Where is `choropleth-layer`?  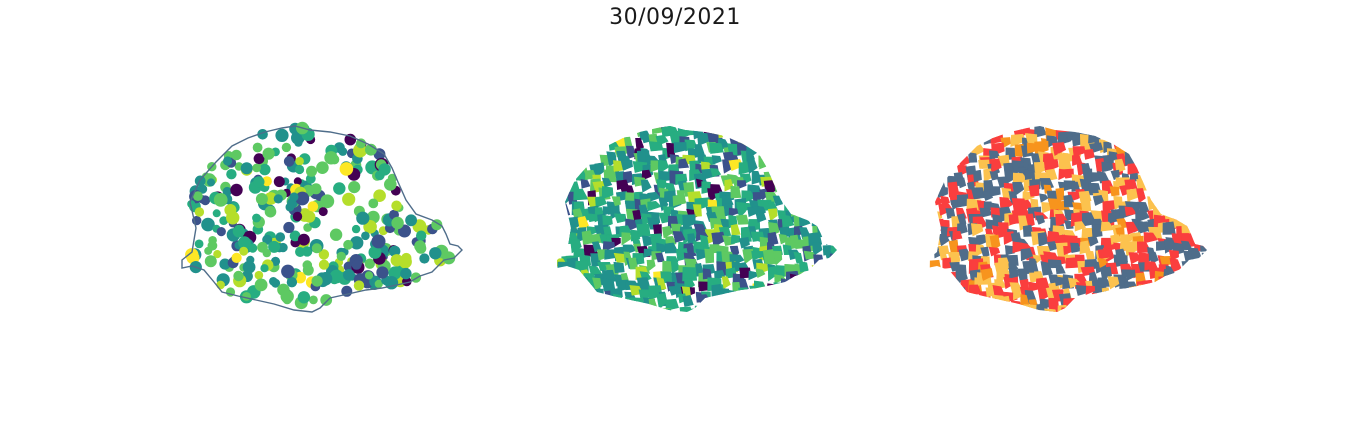
choropleth-layer is located at coordinates (697, 219).